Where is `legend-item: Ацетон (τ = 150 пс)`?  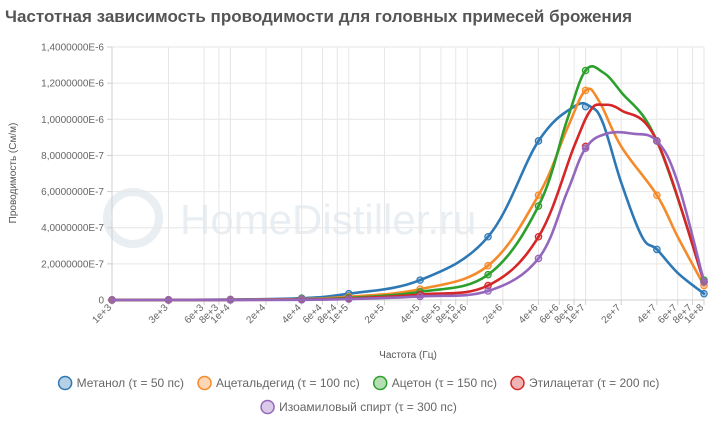 legend-item: Ацетон (τ = 150 пс) is located at coordinates (434, 383).